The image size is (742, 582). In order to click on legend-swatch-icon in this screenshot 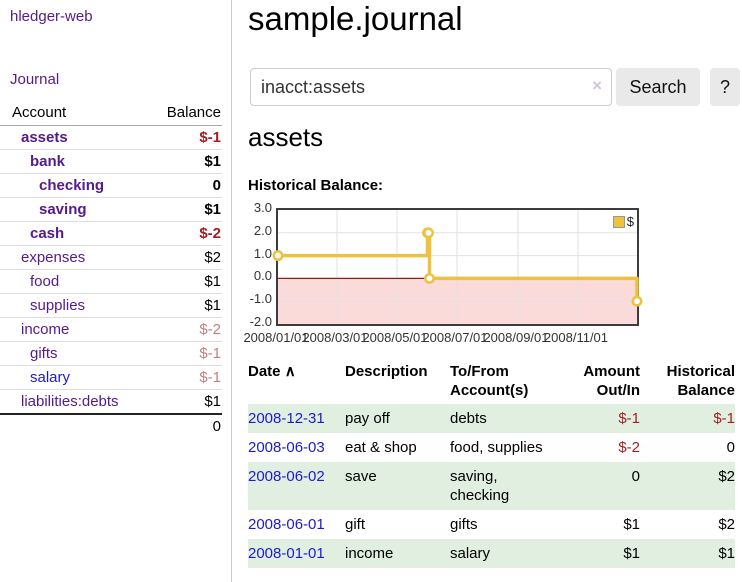, I will do `click(618, 221)`.